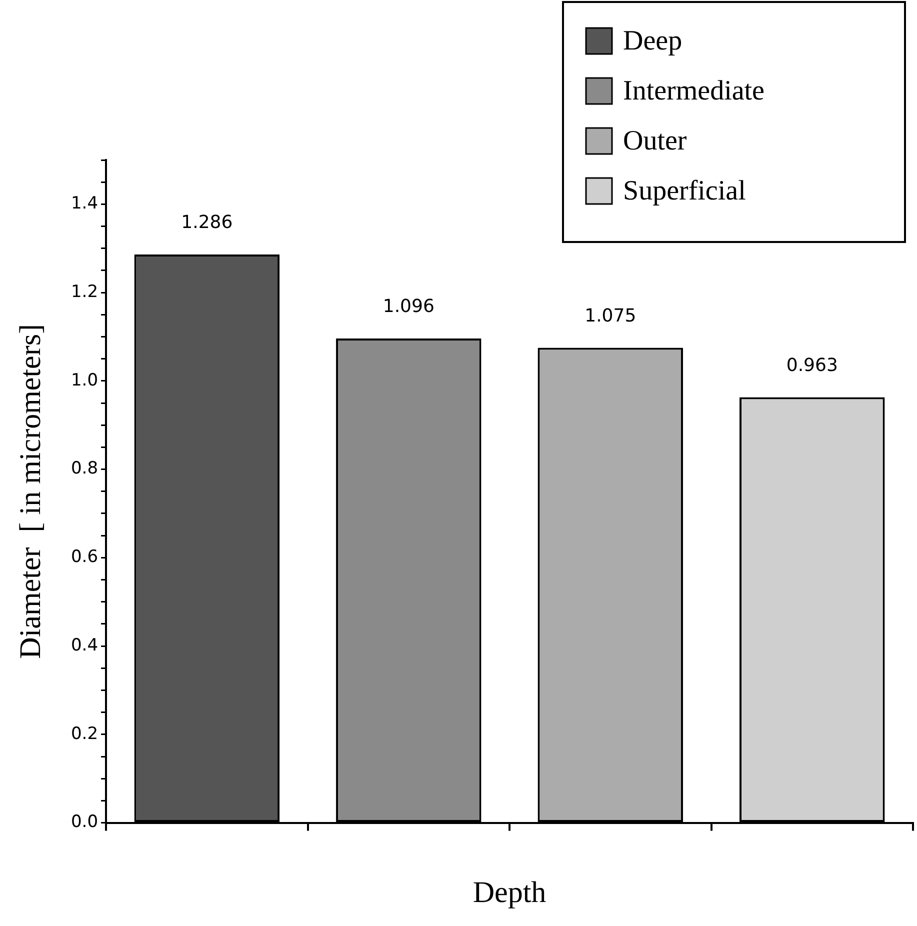  What do you see at coordinates (207, 223) in the screenshot?
I see `data-label: 1.286` at bounding box center [207, 223].